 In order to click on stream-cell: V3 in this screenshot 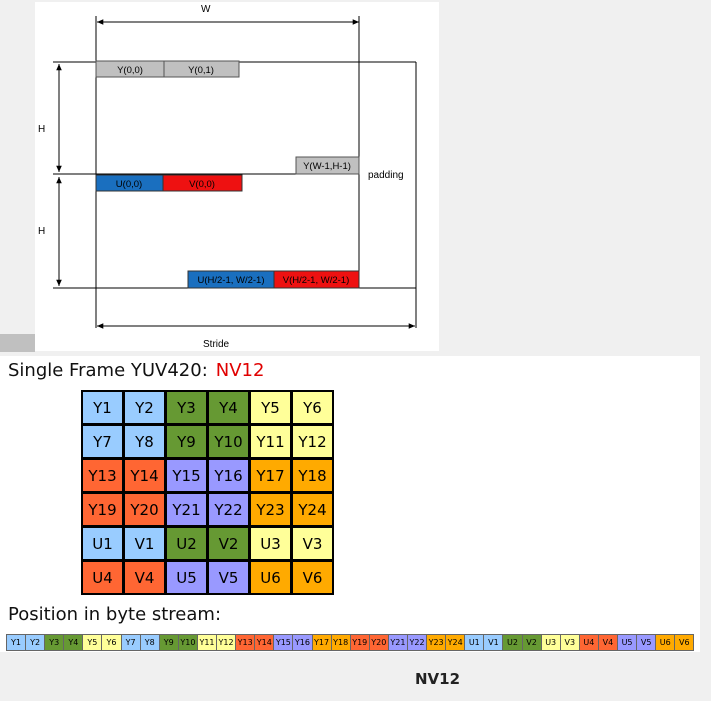, I will do `click(569, 642)`.